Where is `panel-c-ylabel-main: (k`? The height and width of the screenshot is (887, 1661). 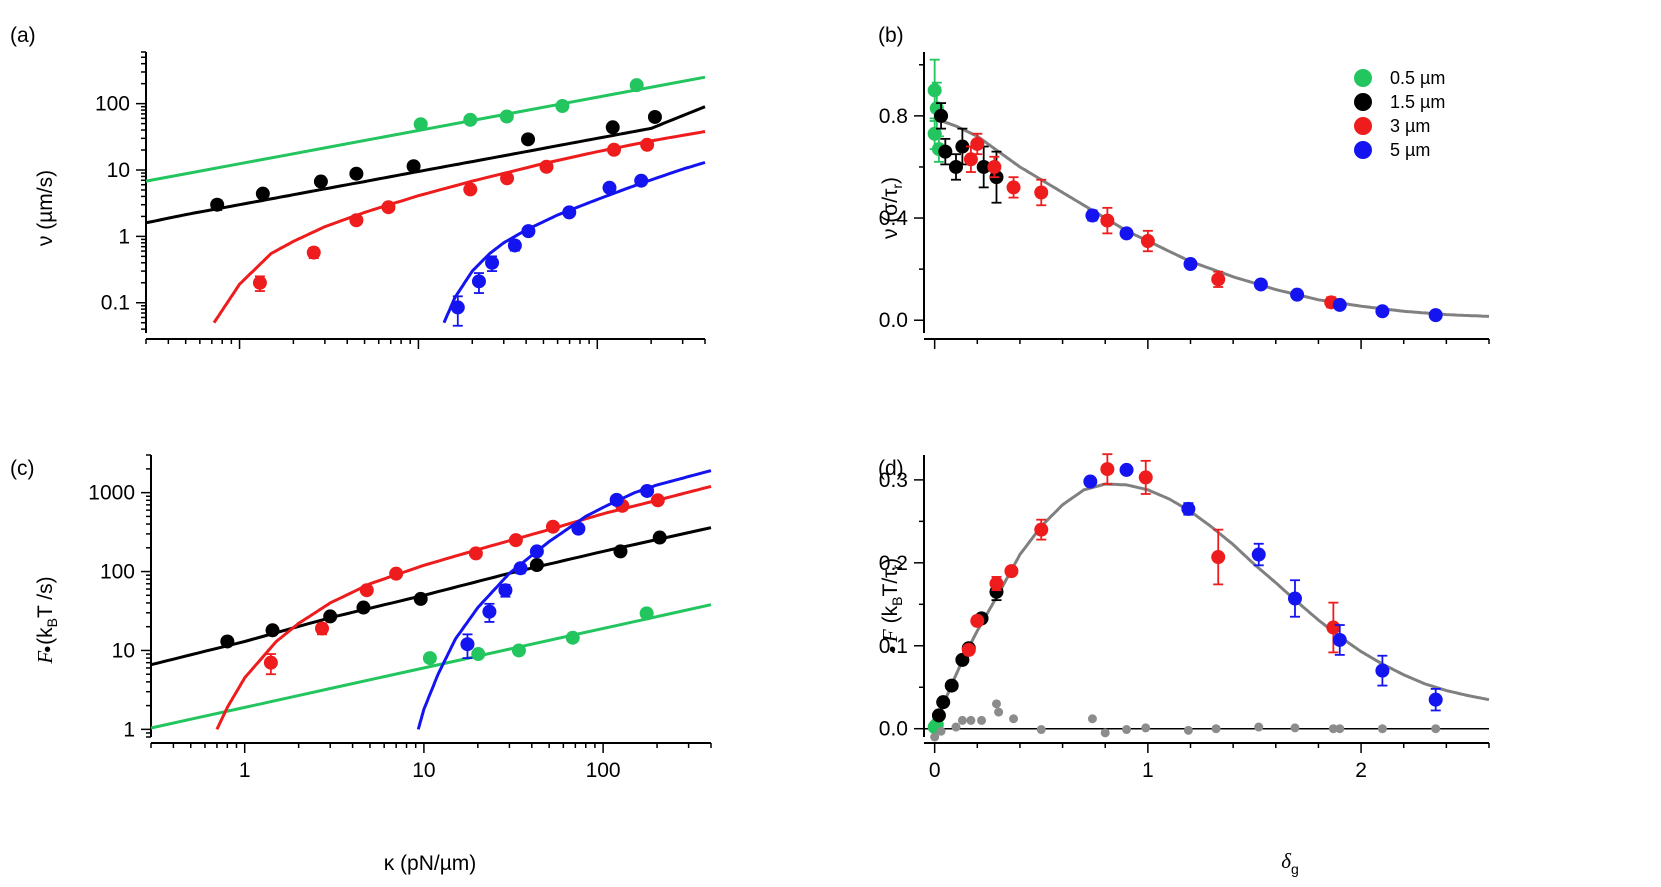
panel-c-ylabel-main: (k is located at coordinates (45, 636).